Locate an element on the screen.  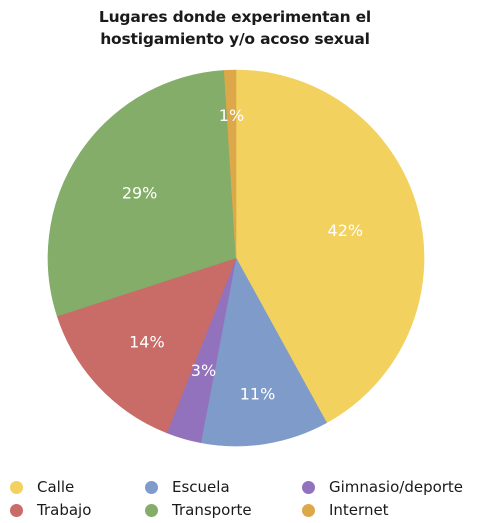
slice-label-transporte: 29% is located at coordinates (140, 193).